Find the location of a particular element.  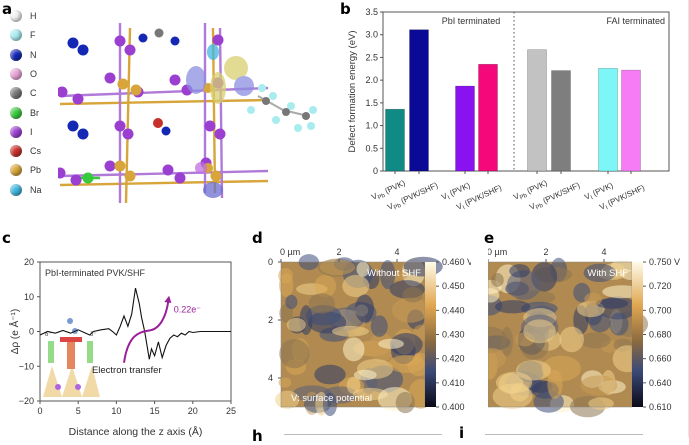

y-tick-label: 3.0 is located at coordinates (371, 35).